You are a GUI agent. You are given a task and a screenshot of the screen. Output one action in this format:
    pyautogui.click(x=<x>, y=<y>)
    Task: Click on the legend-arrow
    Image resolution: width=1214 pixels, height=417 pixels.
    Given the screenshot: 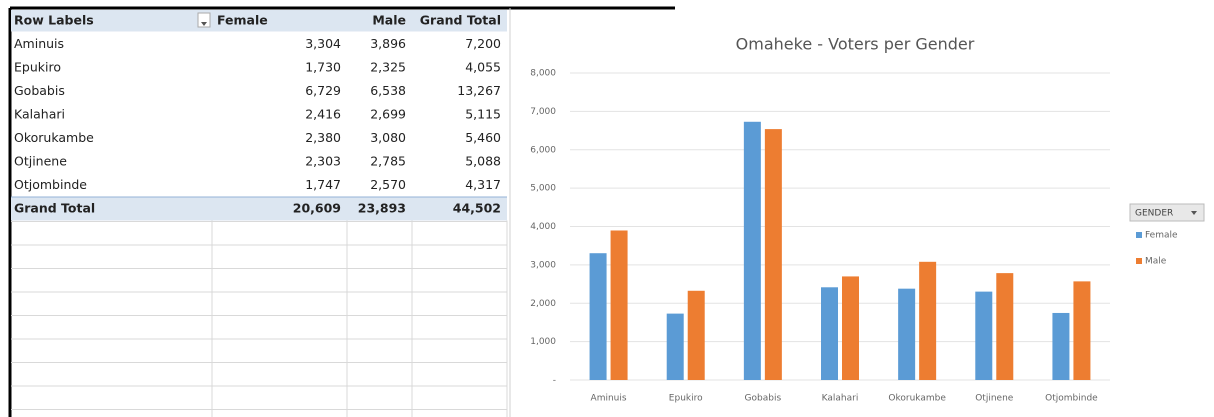 What is the action you would take?
    pyautogui.click(x=1194, y=213)
    